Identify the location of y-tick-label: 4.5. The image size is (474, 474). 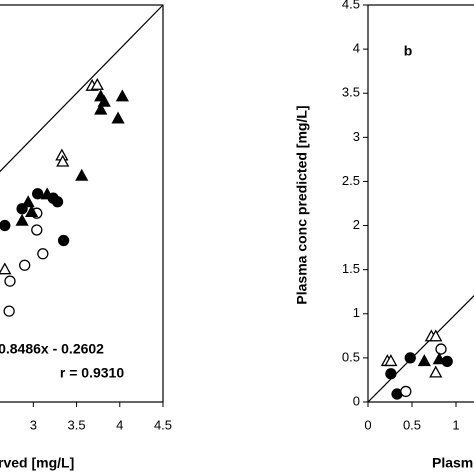
(351, 5).